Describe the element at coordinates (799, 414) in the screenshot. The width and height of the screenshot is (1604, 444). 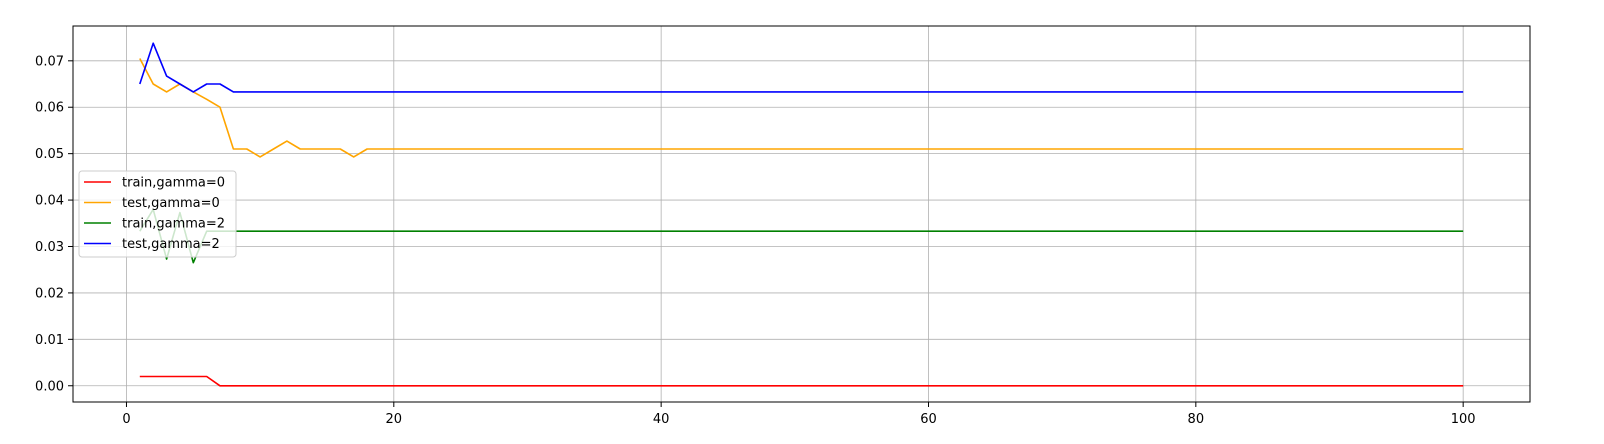
I see `x-axis: 0 20 40 60 80 100` at that location.